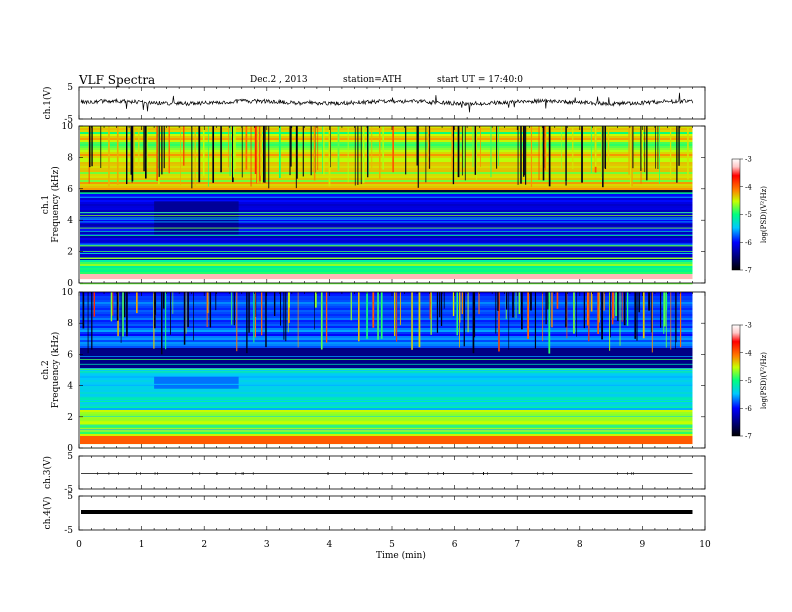 The height and width of the screenshot is (612, 792). I want to click on x-tick-label: 9, so click(643, 545).